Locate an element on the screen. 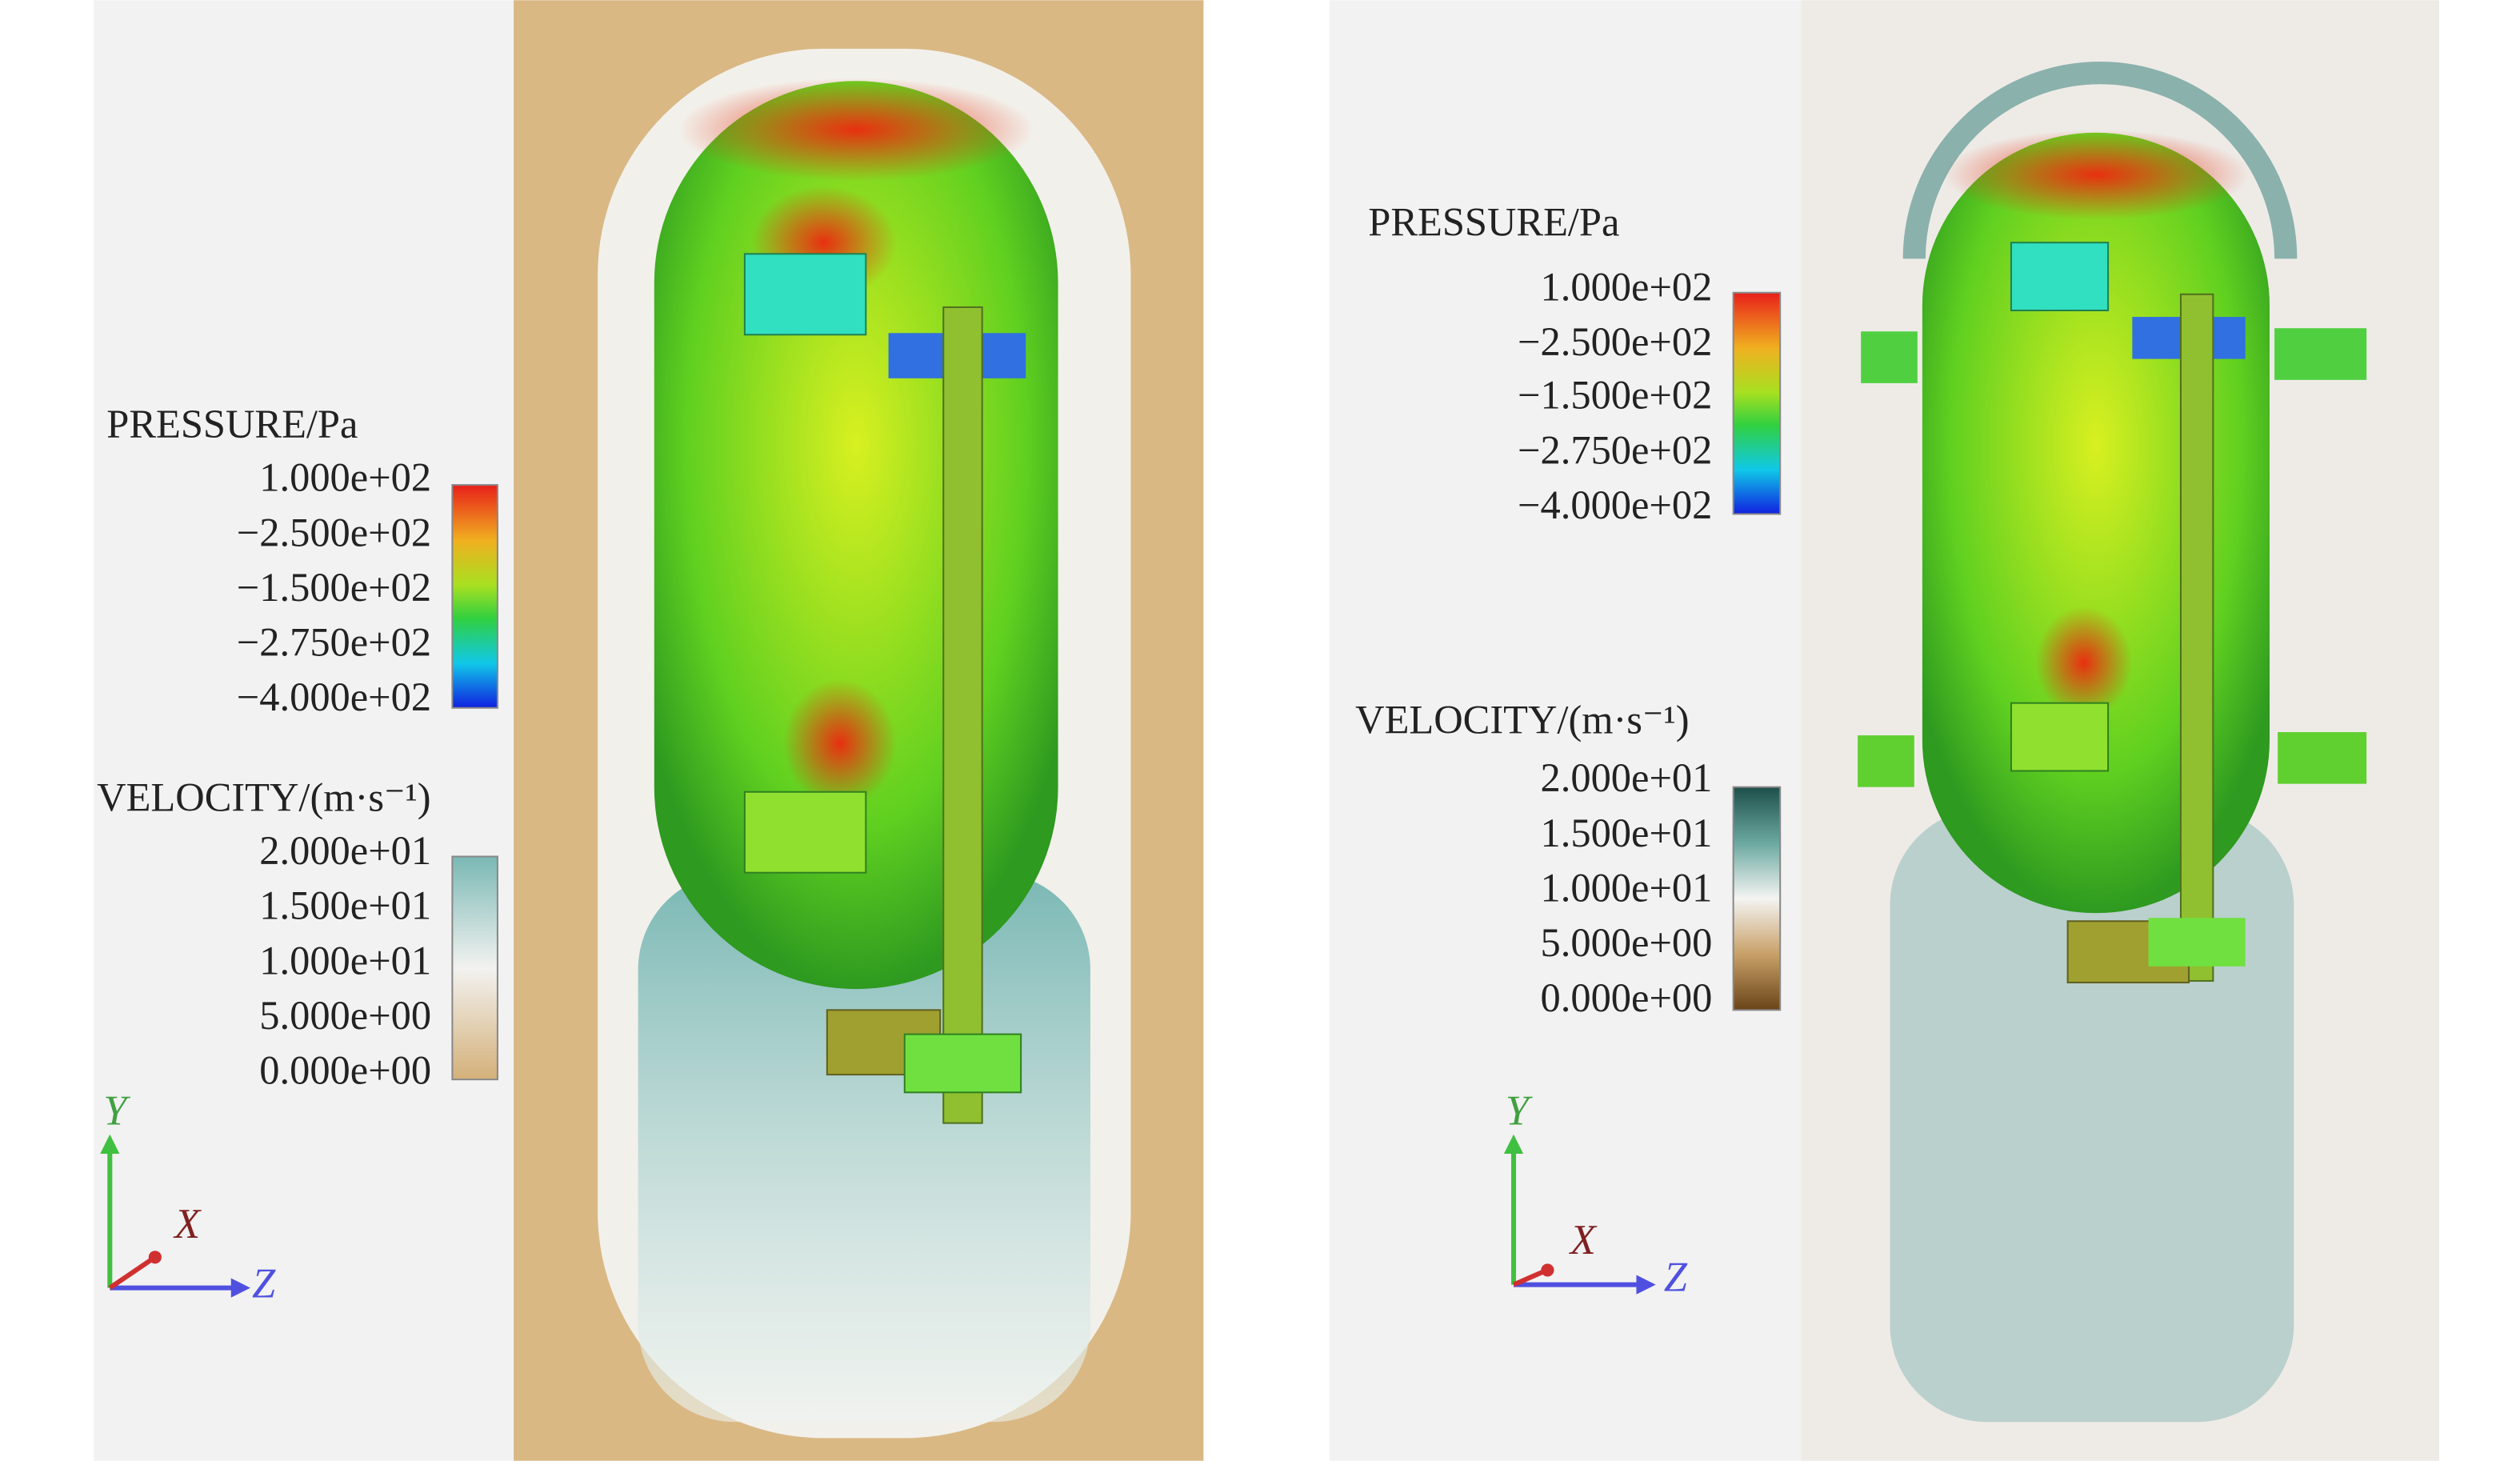  shock is located at coordinates (2100, 160).